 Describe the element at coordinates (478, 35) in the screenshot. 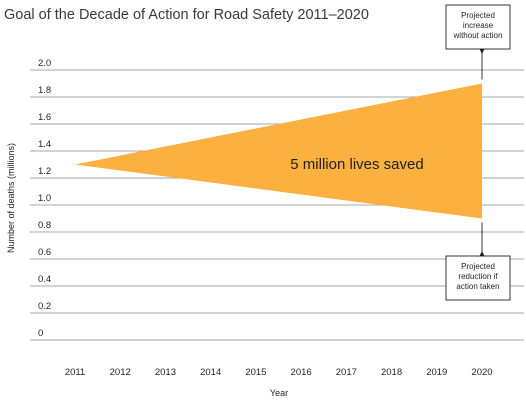

I see `callout-text-line: without action` at that location.